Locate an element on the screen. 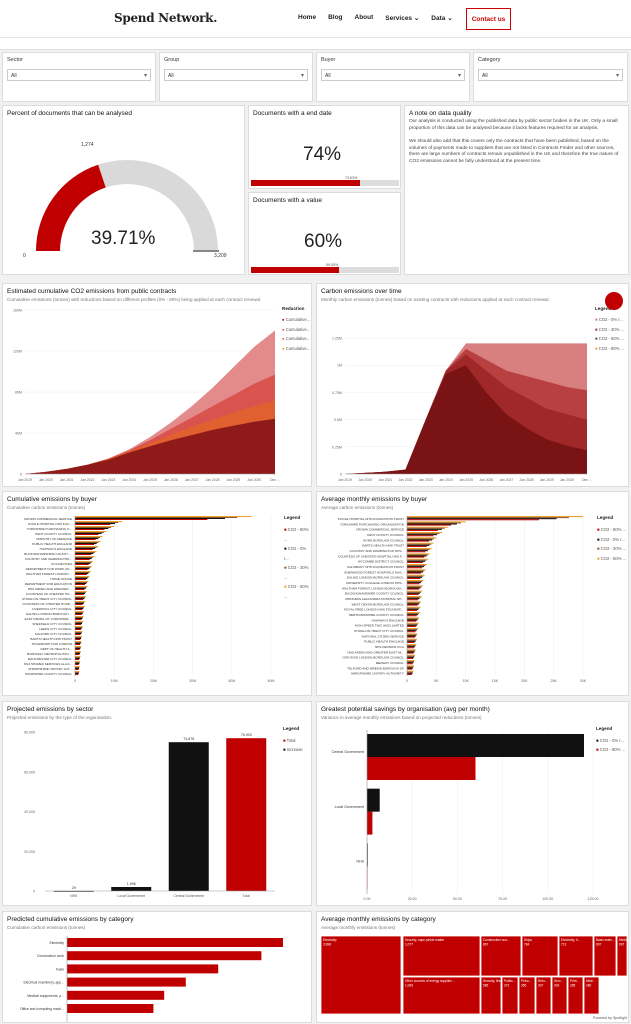 The image size is (631, 1024). sector-bar is located at coordinates (246, 814).